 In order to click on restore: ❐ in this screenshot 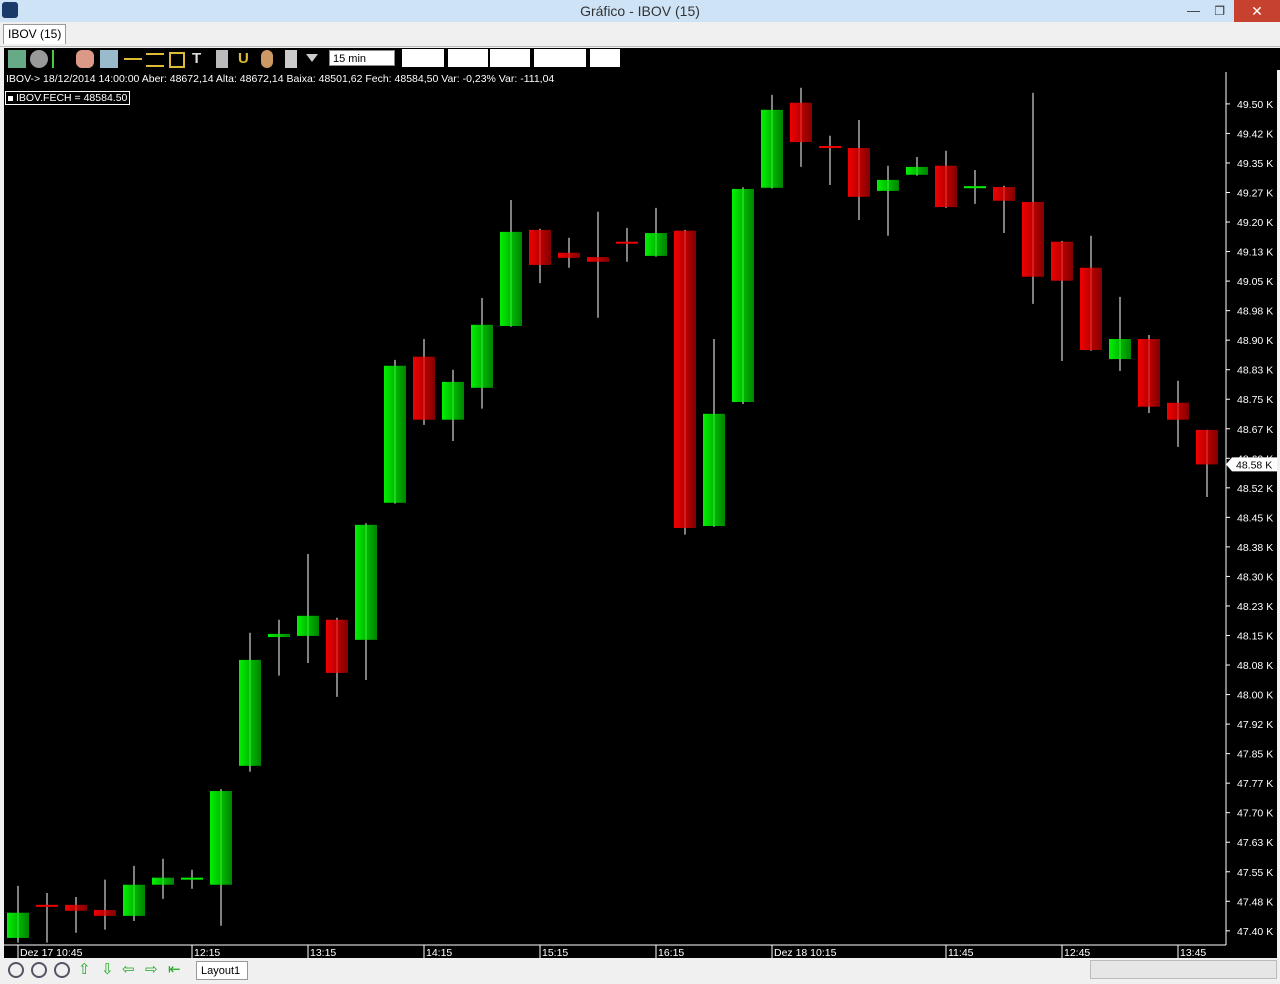, I will do `click(1219, 11)`.